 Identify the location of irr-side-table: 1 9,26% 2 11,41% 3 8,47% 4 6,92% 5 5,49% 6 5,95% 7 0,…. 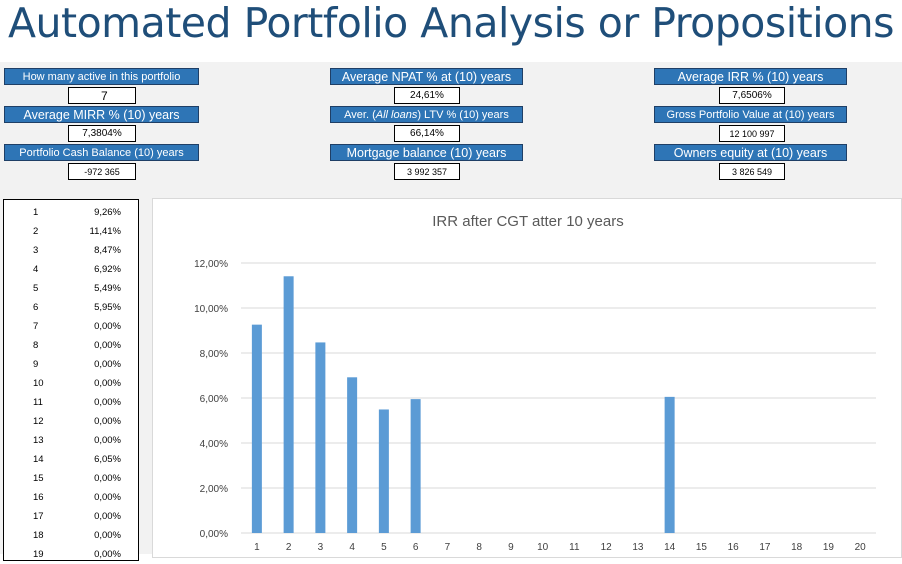
(71, 380).